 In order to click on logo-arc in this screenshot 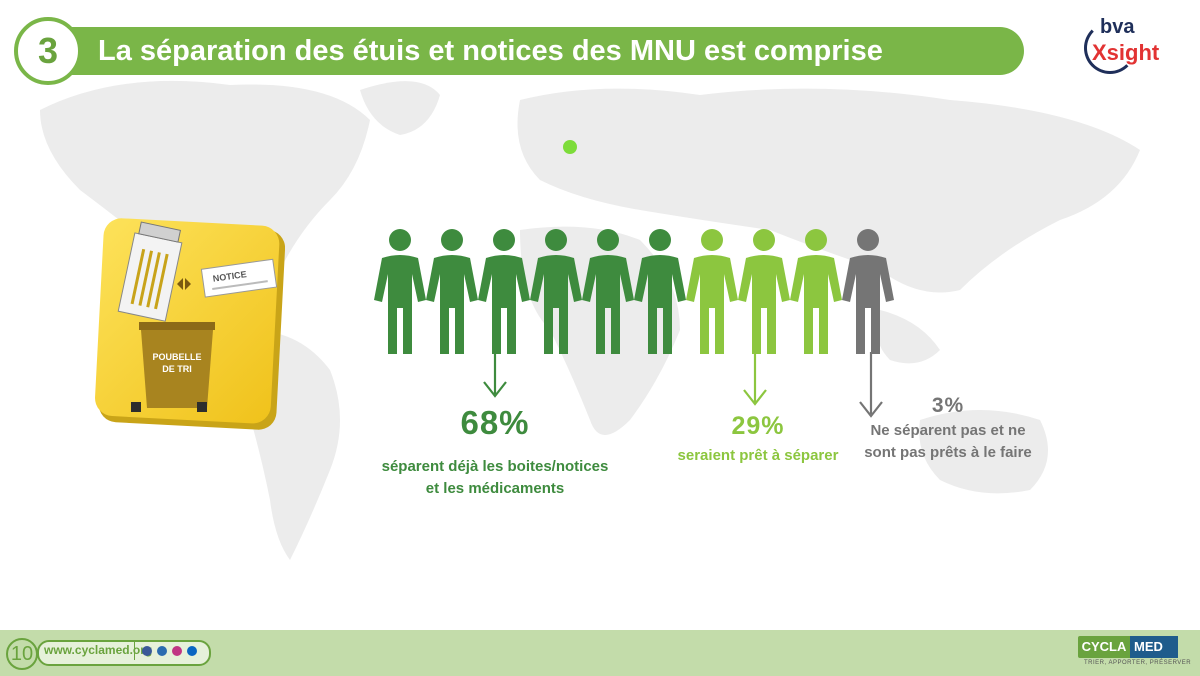, I will do `click(1110, 48)`.